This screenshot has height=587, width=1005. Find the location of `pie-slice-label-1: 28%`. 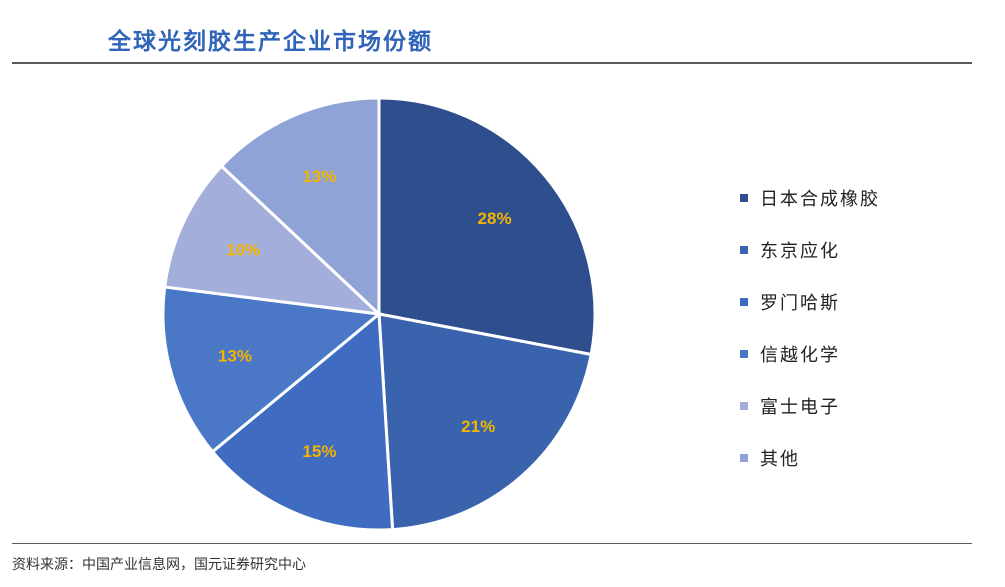

pie-slice-label-1: 28% is located at coordinates (495, 218).